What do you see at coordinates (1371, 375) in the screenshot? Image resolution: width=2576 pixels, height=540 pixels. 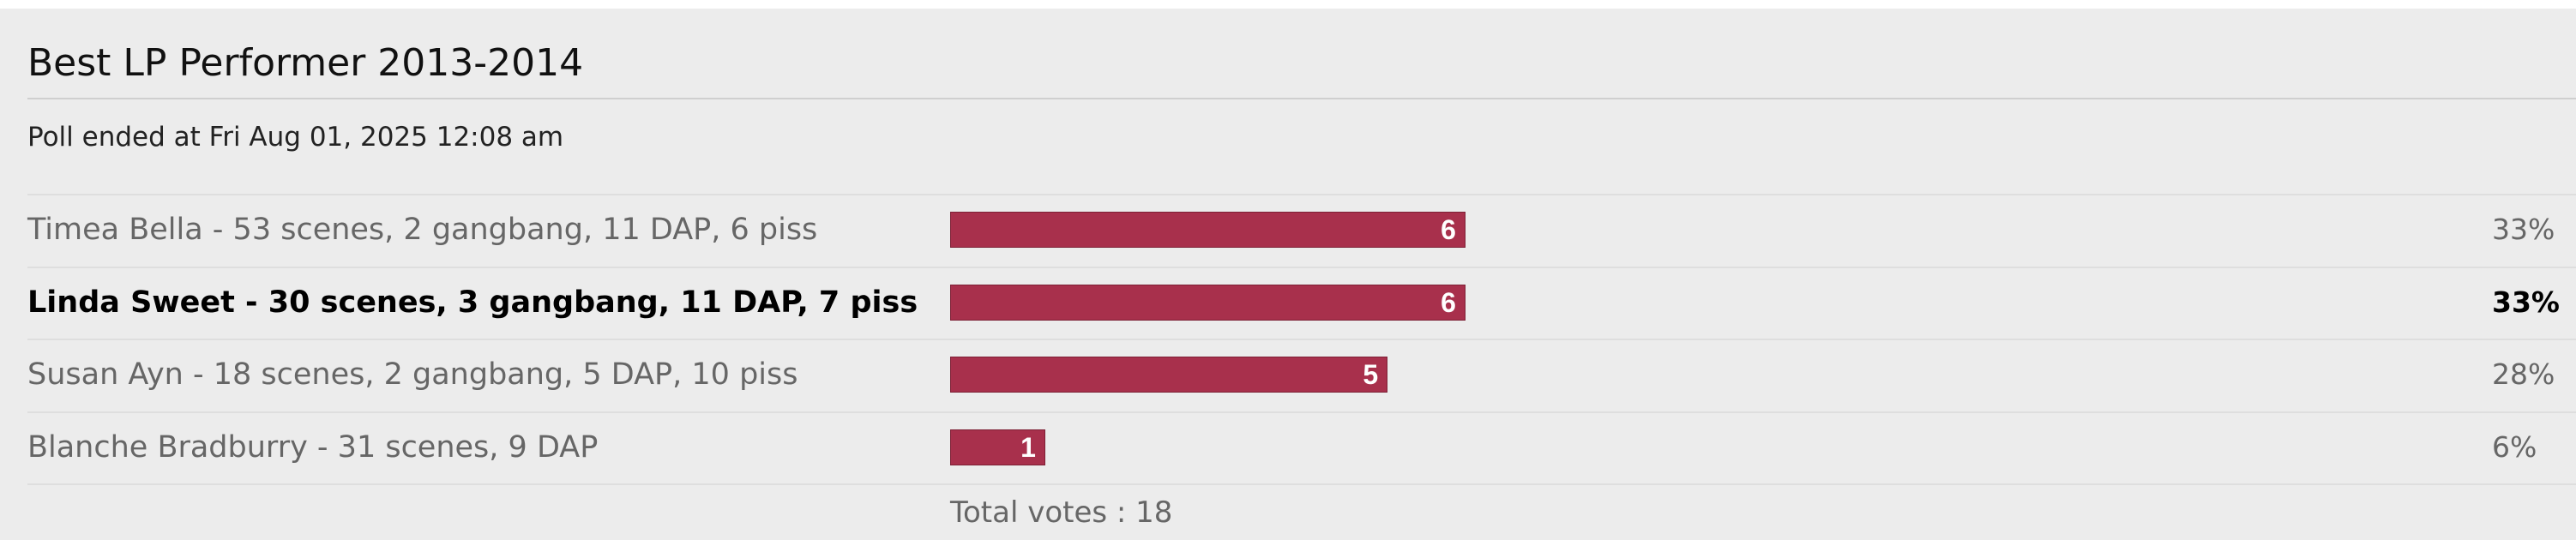 I see `vote-count: 5` at bounding box center [1371, 375].